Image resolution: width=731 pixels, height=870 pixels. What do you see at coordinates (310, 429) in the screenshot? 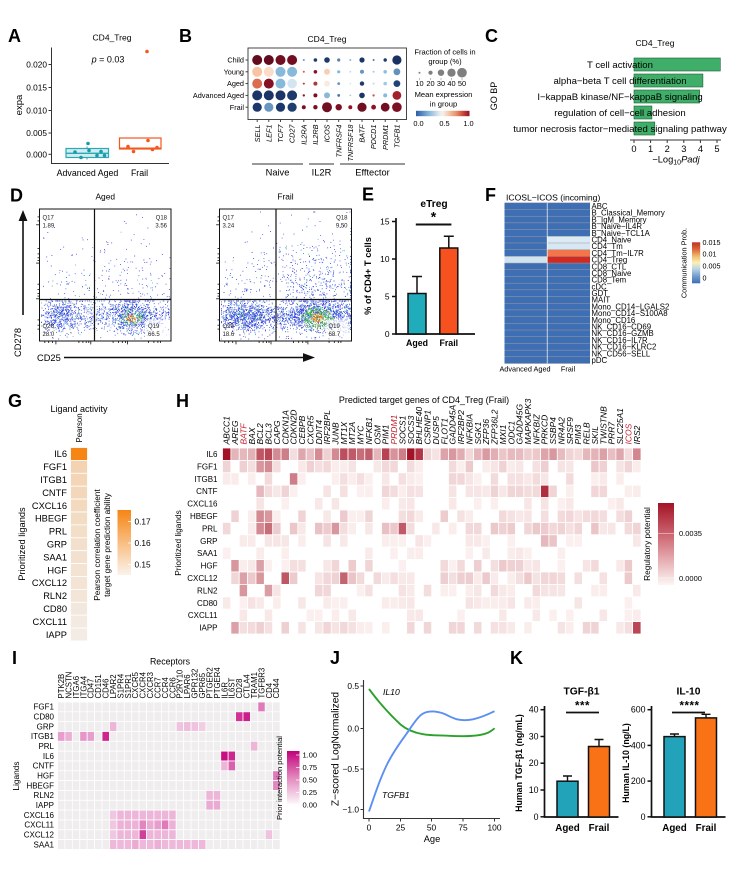
I see `svg-text: CXCR5` at bounding box center [310, 429].